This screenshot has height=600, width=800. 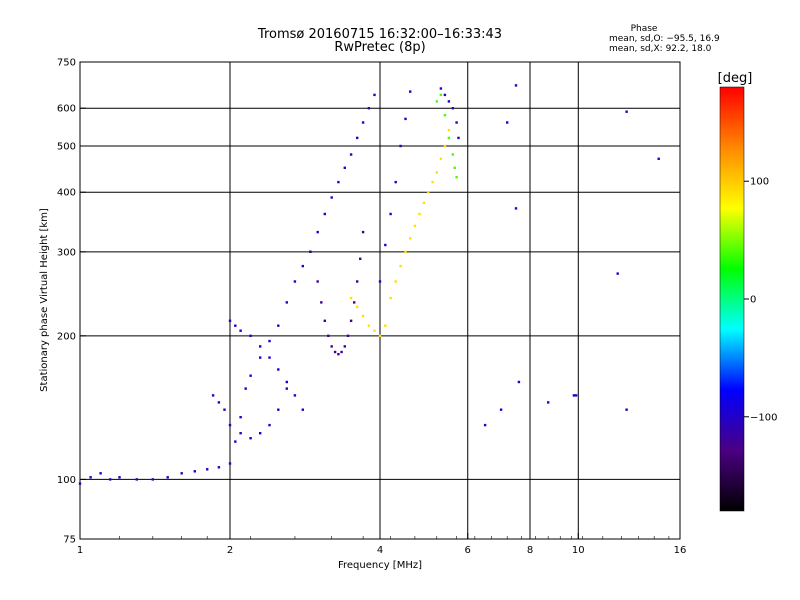 What do you see at coordinates (382, 544) in the screenshot?
I see `x-axis-ticks: 1 2 4 6 8 10 16` at bounding box center [382, 544].